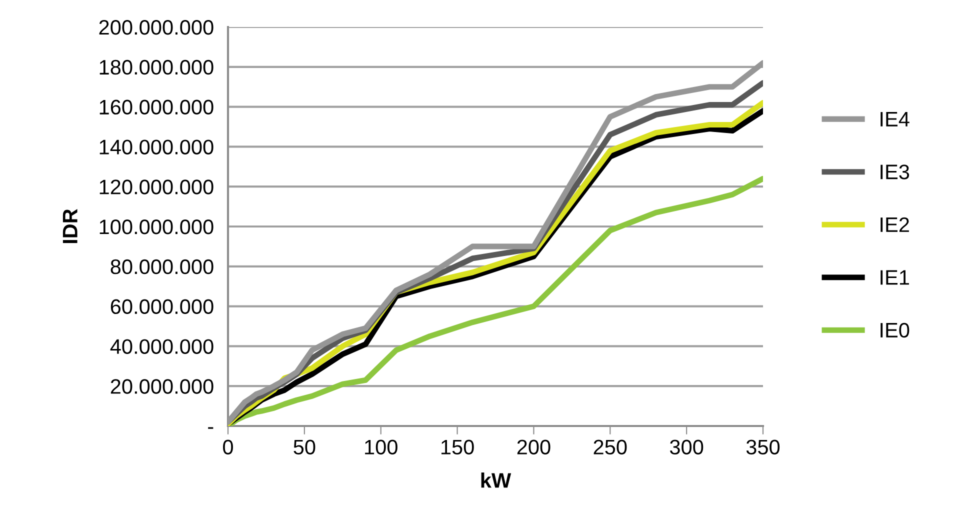 The width and height of the screenshot is (971, 519). Describe the element at coordinates (162, 346) in the screenshot. I see `y-tick-label: 40.000.000` at that location.